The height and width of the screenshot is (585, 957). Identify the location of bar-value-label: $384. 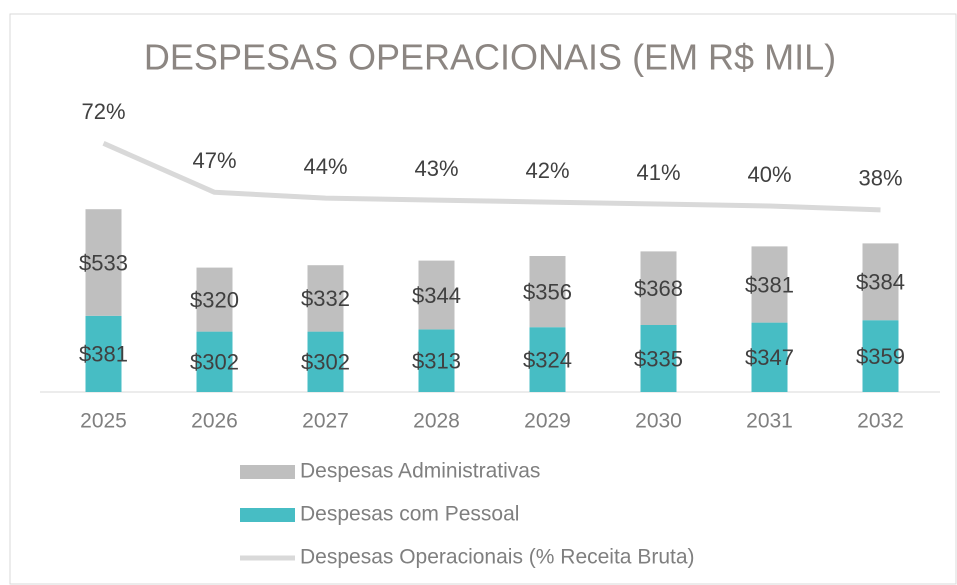
(880, 282).